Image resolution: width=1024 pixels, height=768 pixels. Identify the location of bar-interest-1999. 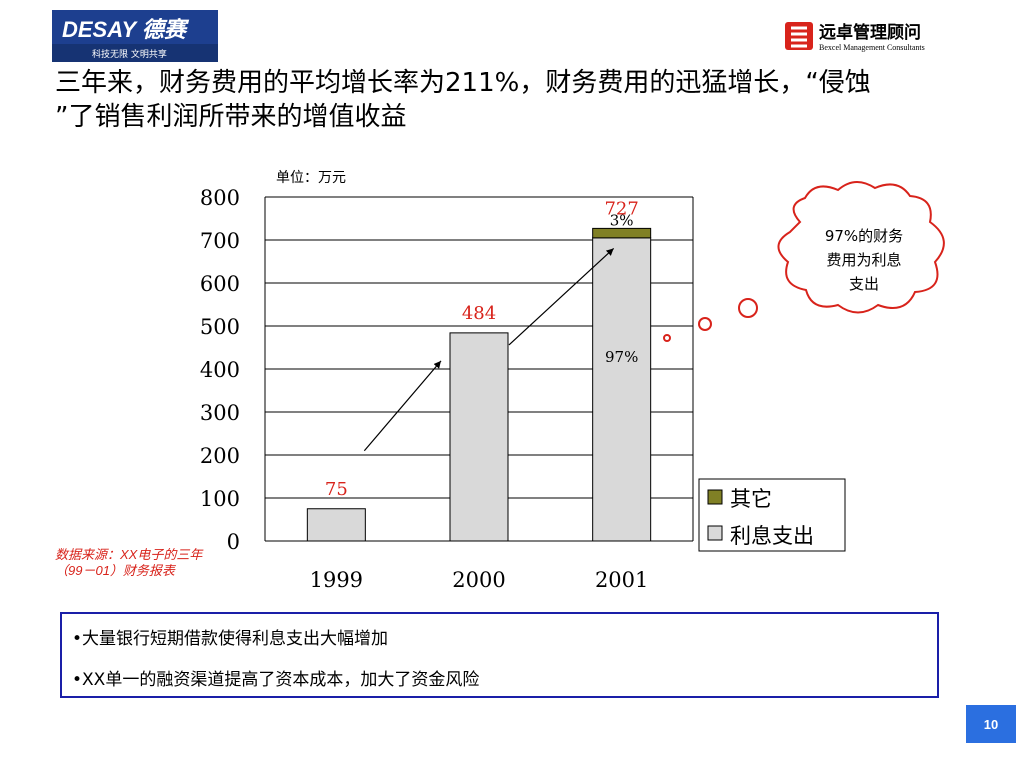
(336, 525).